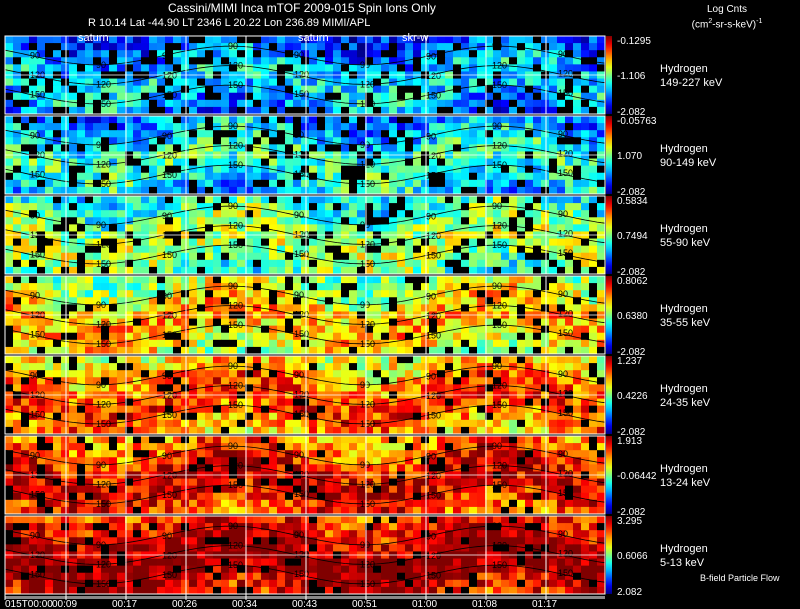  Describe the element at coordinates (727, 24) in the screenshot. I see `colorbar-units: (cm2-sr-s-keV)-1` at that location.